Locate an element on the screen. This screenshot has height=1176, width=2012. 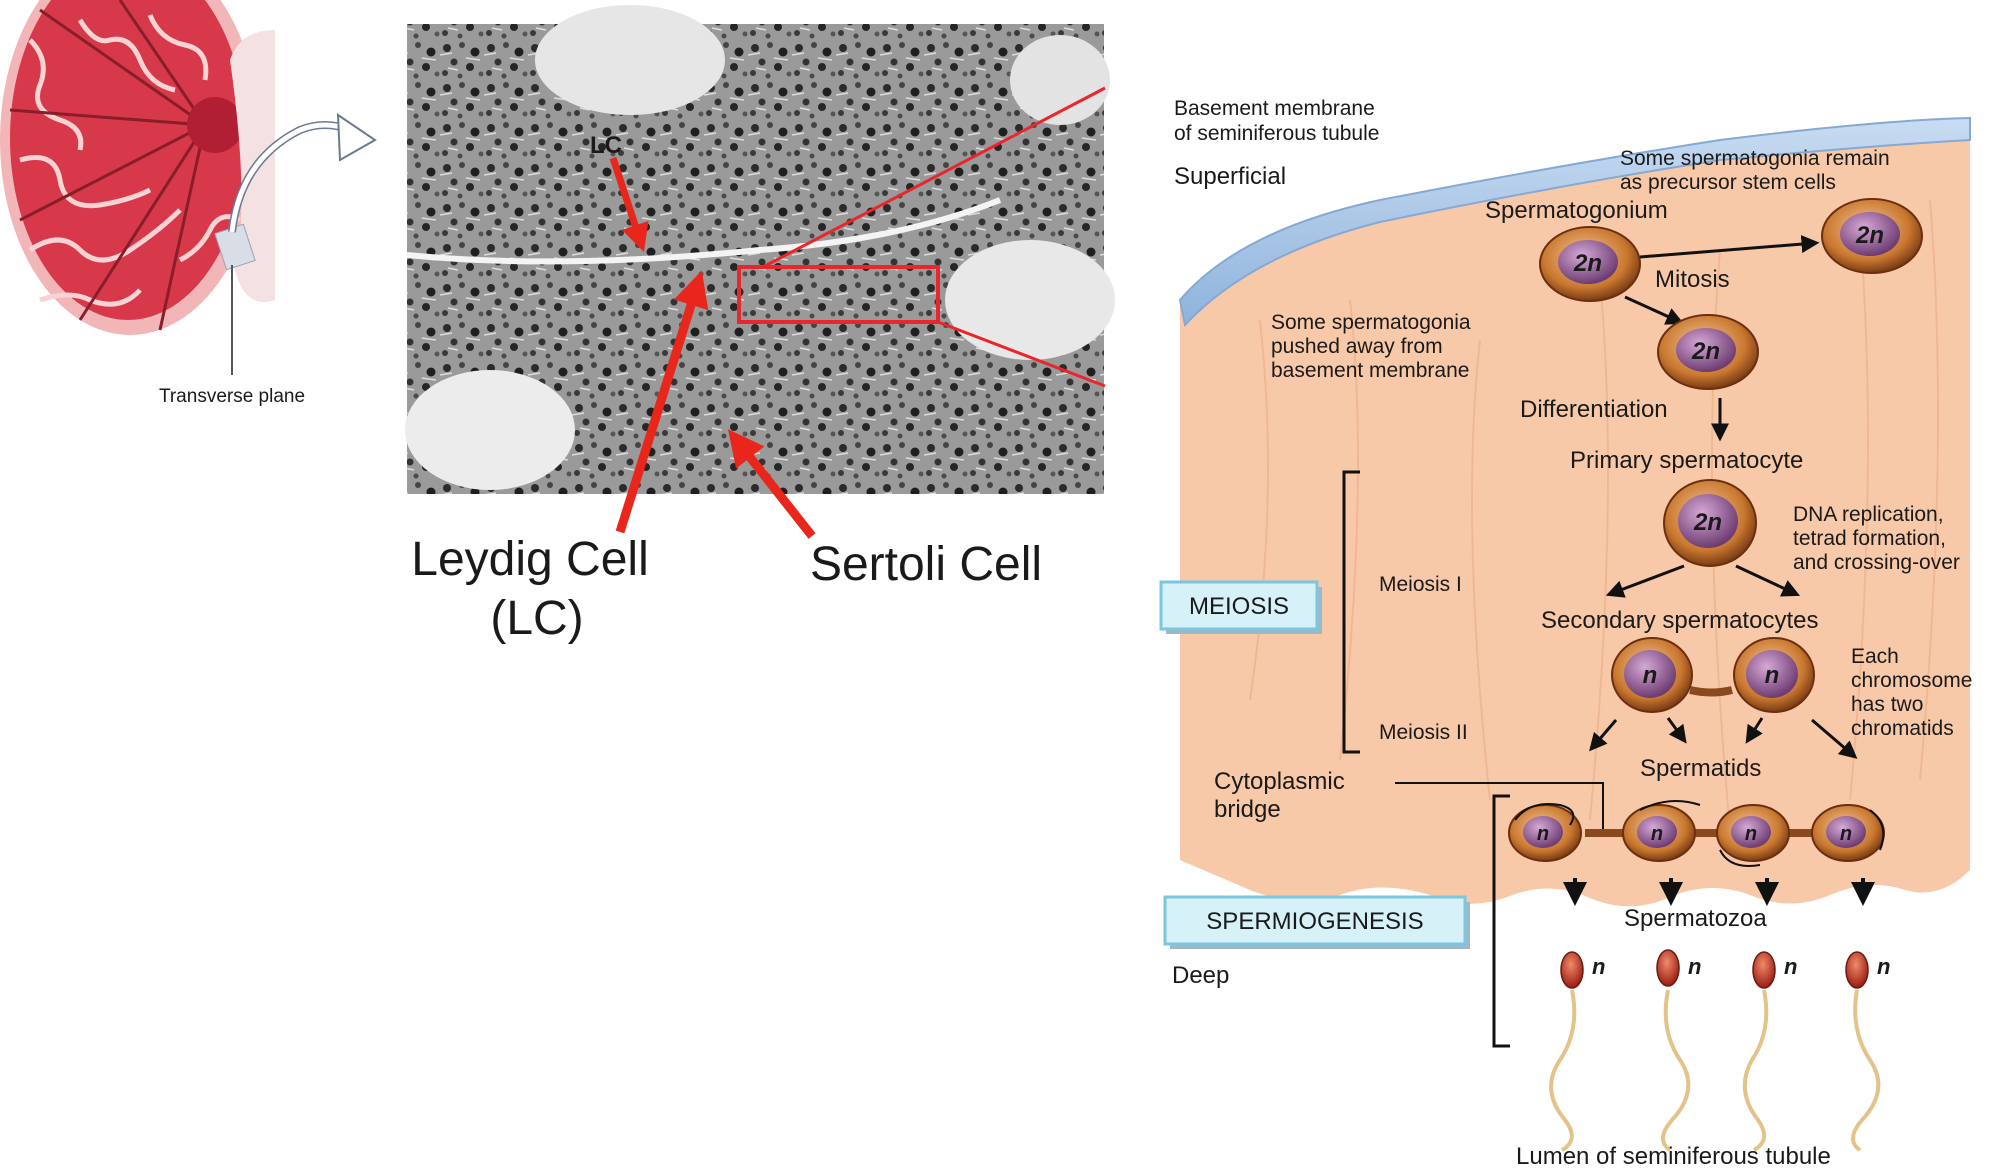
primary-spermatocyte-cell: 2n is located at coordinates (1710, 523).